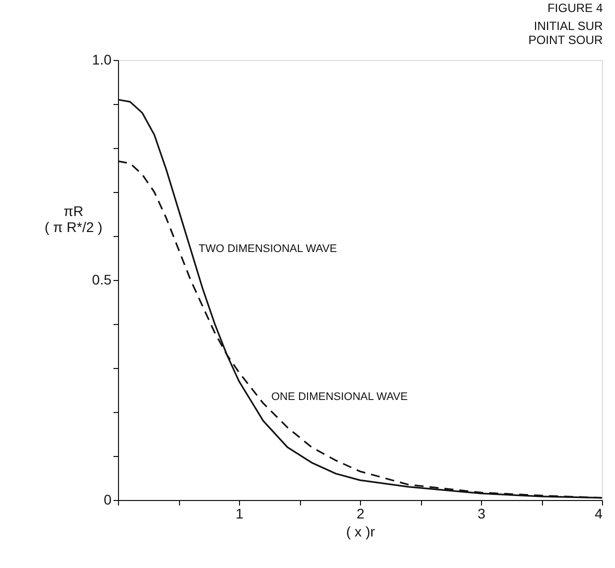 The width and height of the screenshot is (615, 568). What do you see at coordinates (267, 249) in the screenshot?
I see `series-label: TWO DIMENSIONAL WAVE` at bounding box center [267, 249].